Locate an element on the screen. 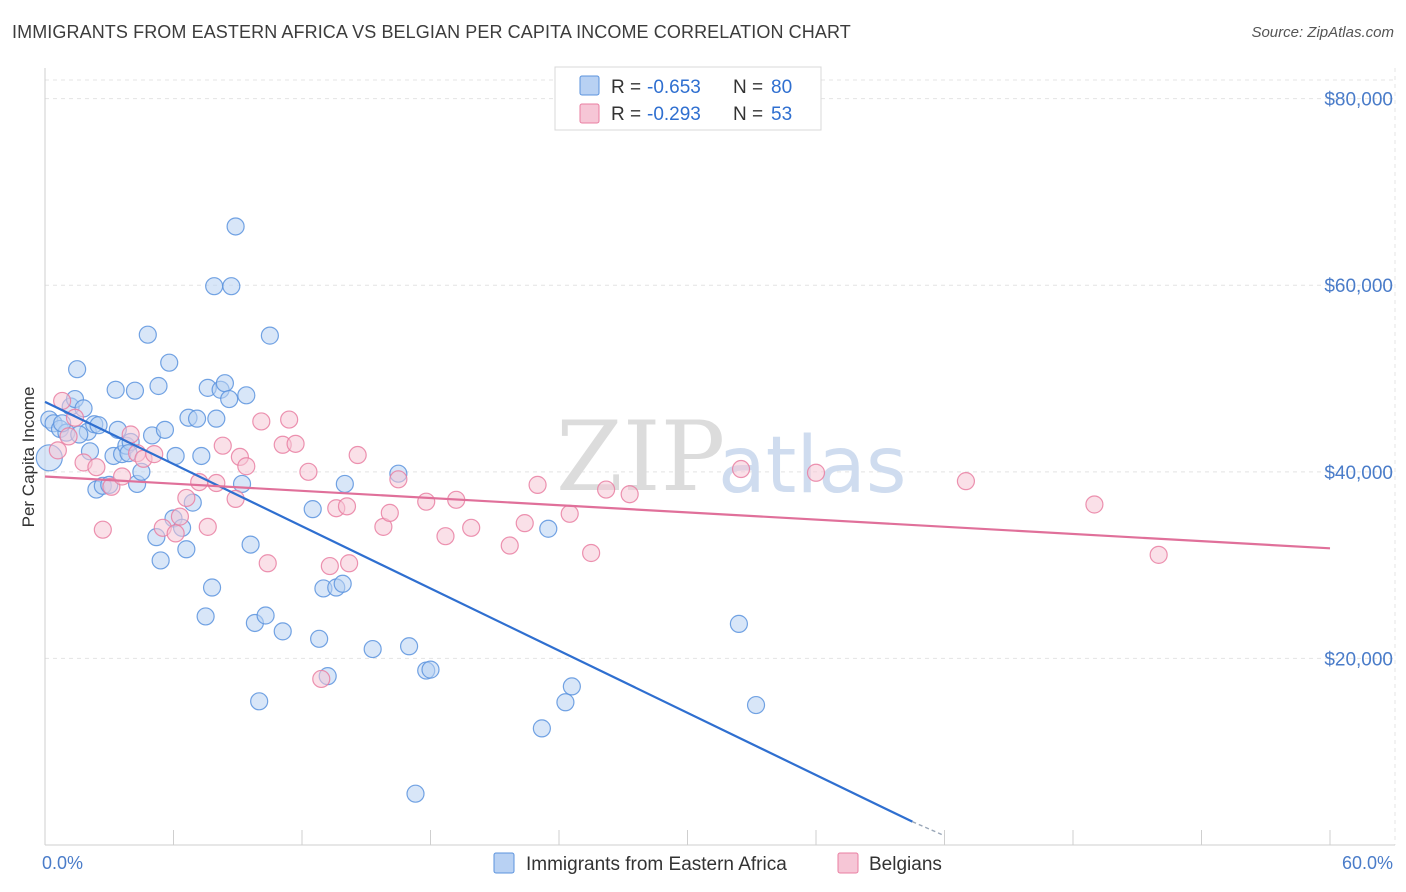 Image resolution: width=1406 pixels, height=892 pixels. legend-n-value-2: 53 is located at coordinates (781, 114).